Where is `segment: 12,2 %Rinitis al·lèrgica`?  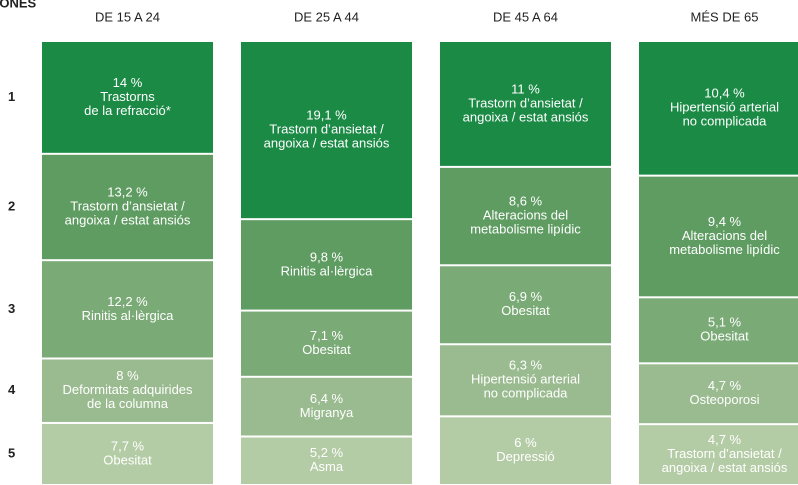
segment: 12,2 %Rinitis al·lèrgica is located at coordinates (127, 309).